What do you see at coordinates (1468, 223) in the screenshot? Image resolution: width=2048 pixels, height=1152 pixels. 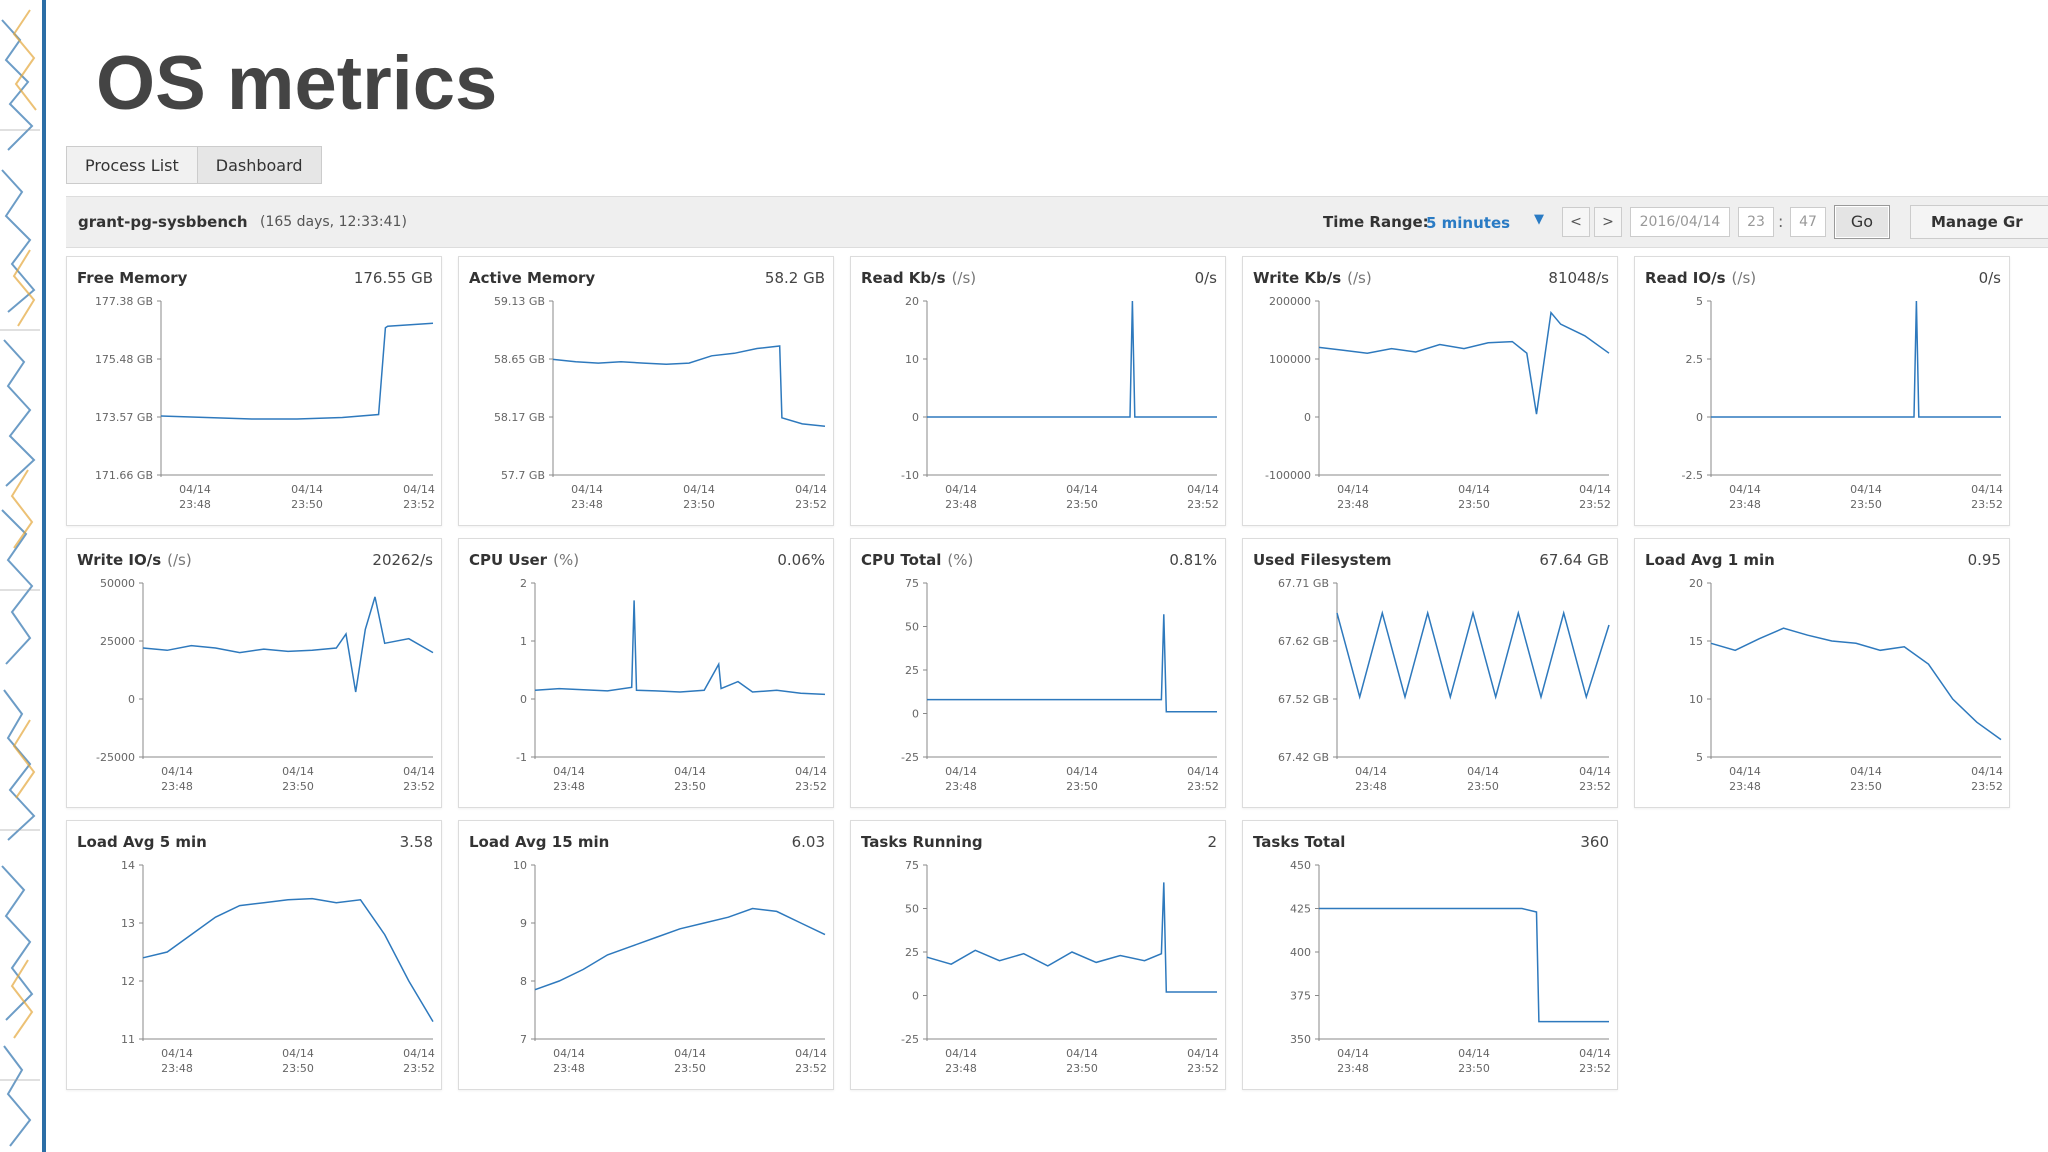 I see `time-range-dropdown: 5 minutes` at bounding box center [1468, 223].